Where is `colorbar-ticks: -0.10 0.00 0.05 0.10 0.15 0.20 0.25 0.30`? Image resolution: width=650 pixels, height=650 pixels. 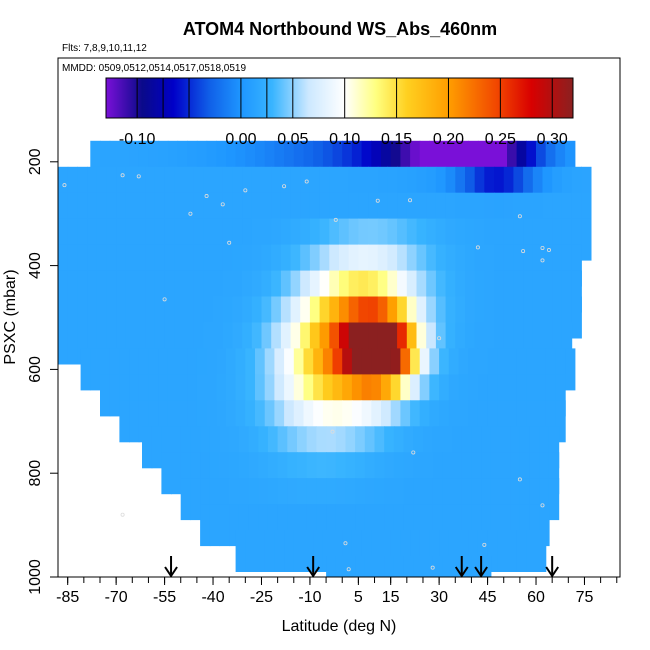
colorbar-ticks: -0.10 0.00 0.05 0.10 0.15 0.20 0.25 0.30 is located at coordinates (343, 113).